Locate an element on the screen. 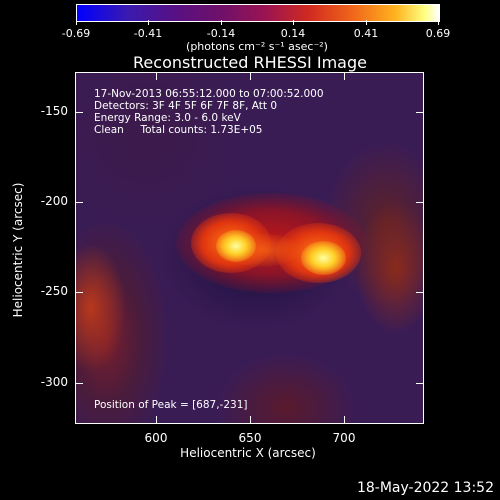  y-axis-label: Heliocentric Y (arcsec) is located at coordinates (18, 250).